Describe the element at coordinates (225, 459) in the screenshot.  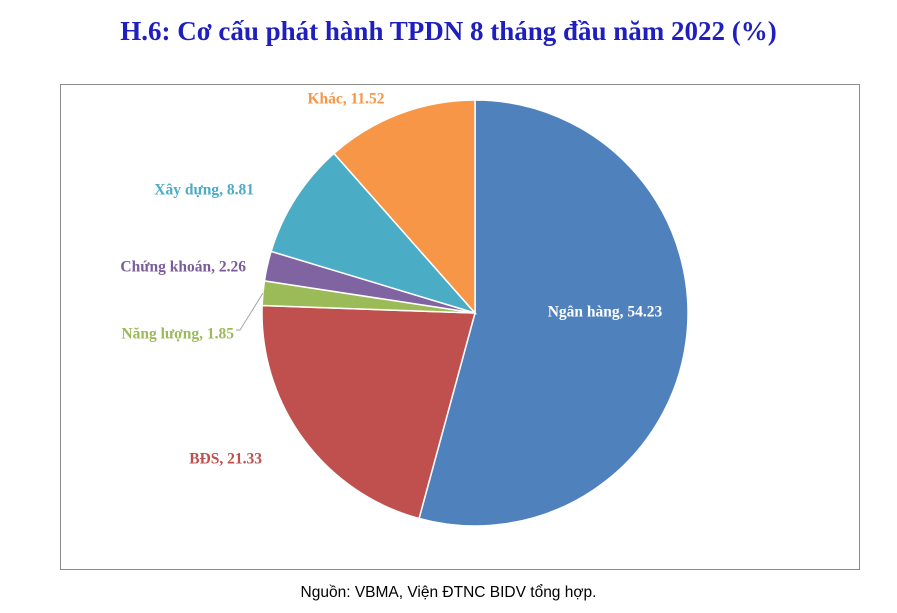
I see `data-label-bds: BĐS, 21.33` at that location.